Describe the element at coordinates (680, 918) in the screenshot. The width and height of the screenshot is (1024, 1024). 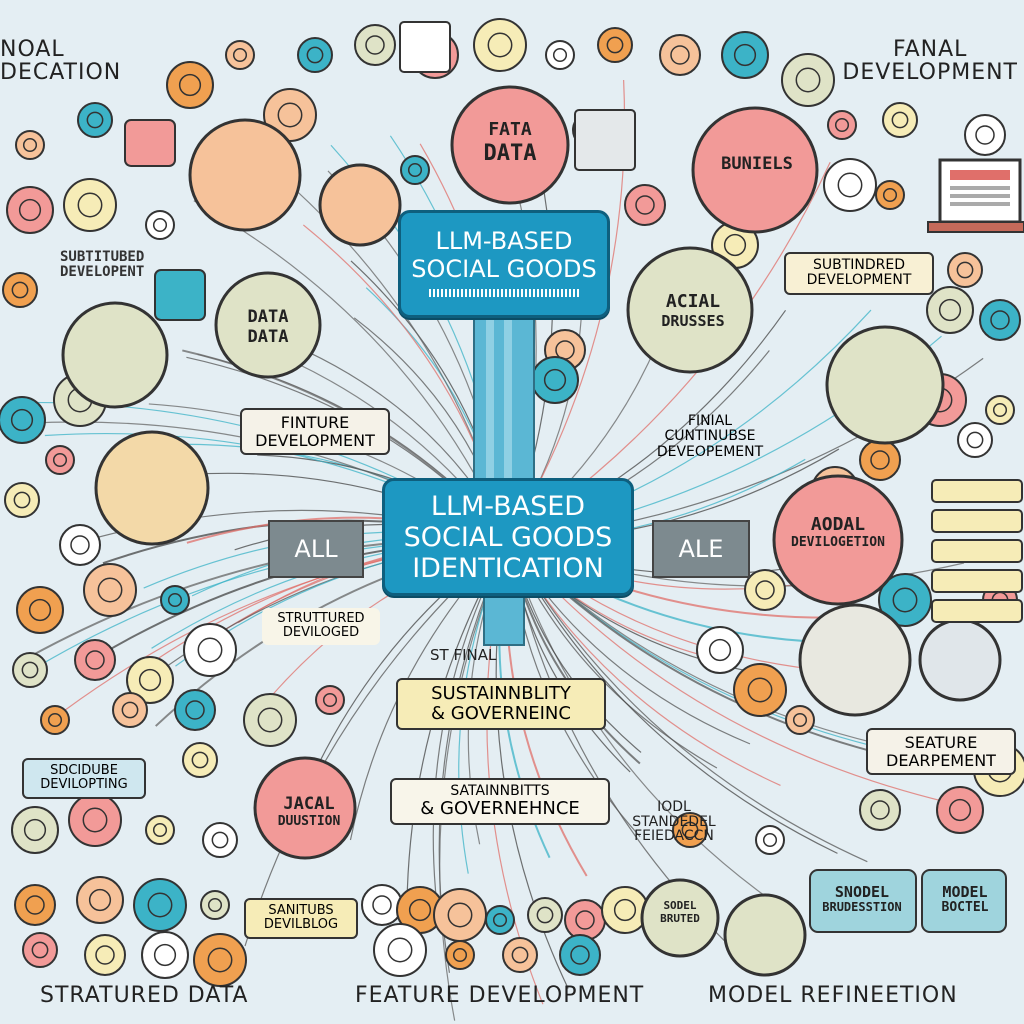
I see `bubble-sodel-small-line2: BRUTED` at that location.